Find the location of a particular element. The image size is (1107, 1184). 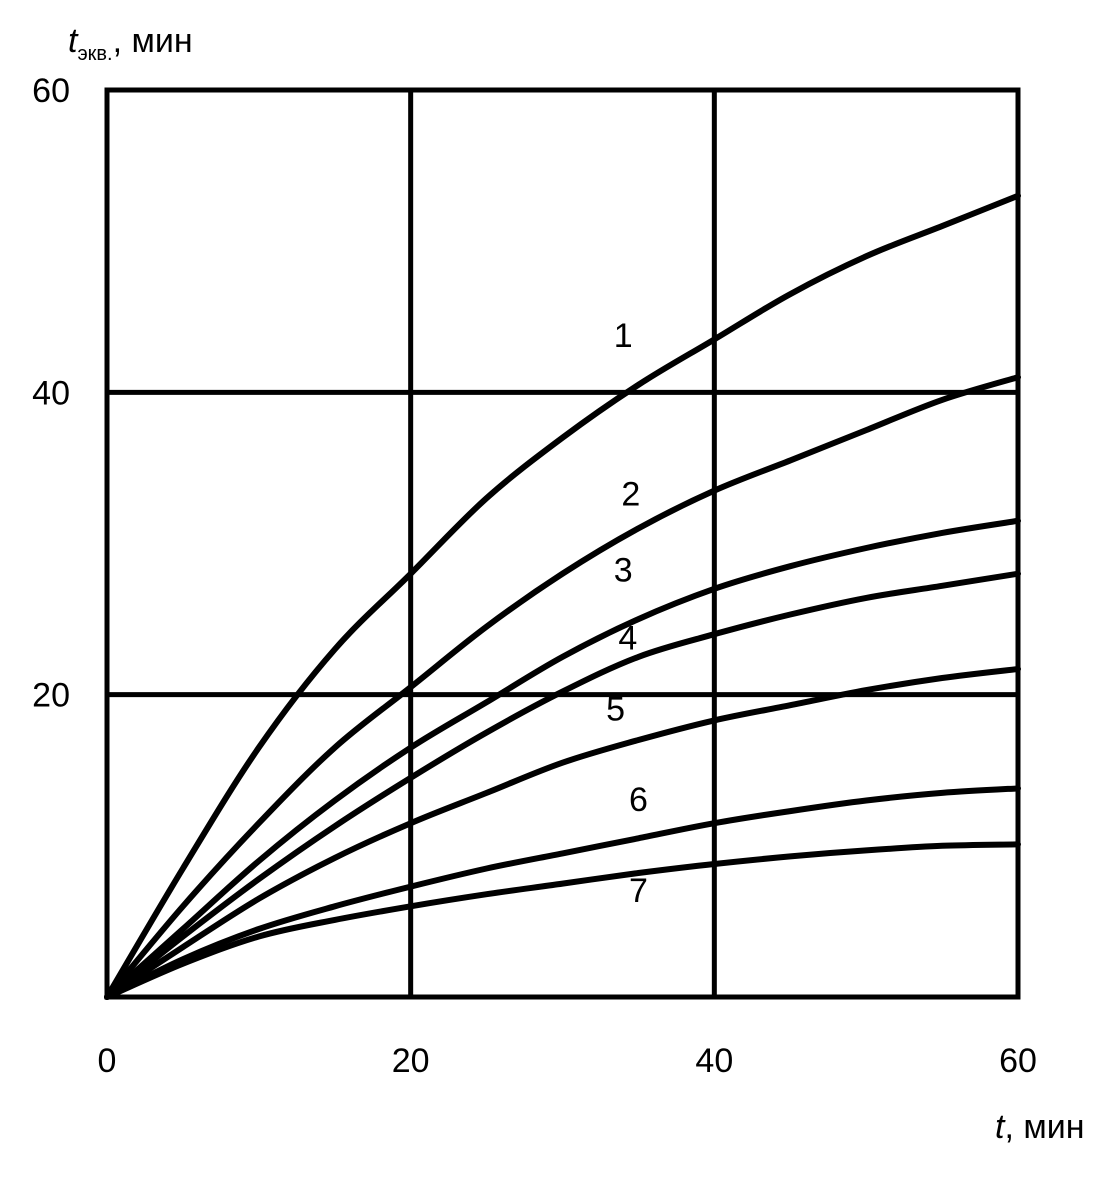

y-tick-label: 40 is located at coordinates (51, 393).